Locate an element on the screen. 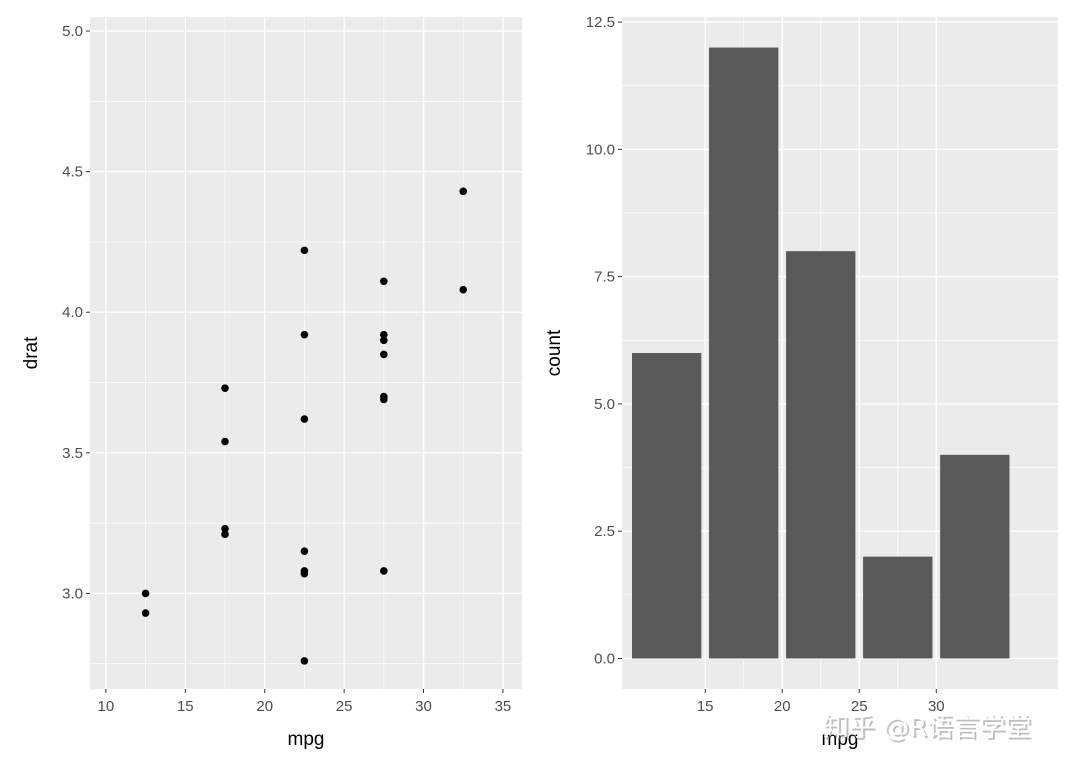 The width and height of the screenshot is (1080, 771). histogram-x-axis: 15 20 25 30 is located at coordinates (821, 702).